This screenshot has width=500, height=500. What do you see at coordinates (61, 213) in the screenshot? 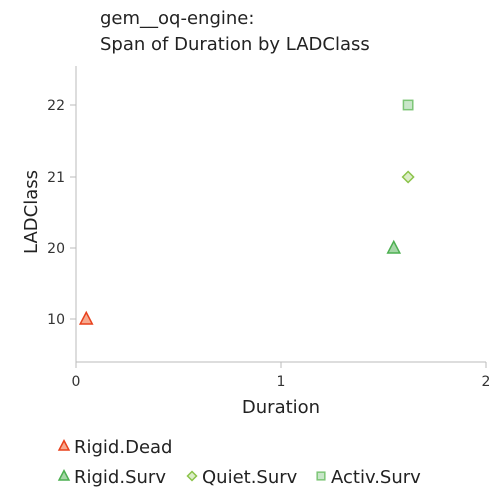
I see `y-axis-ticks: 10 20 21 22` at bounding box center [61, 213].